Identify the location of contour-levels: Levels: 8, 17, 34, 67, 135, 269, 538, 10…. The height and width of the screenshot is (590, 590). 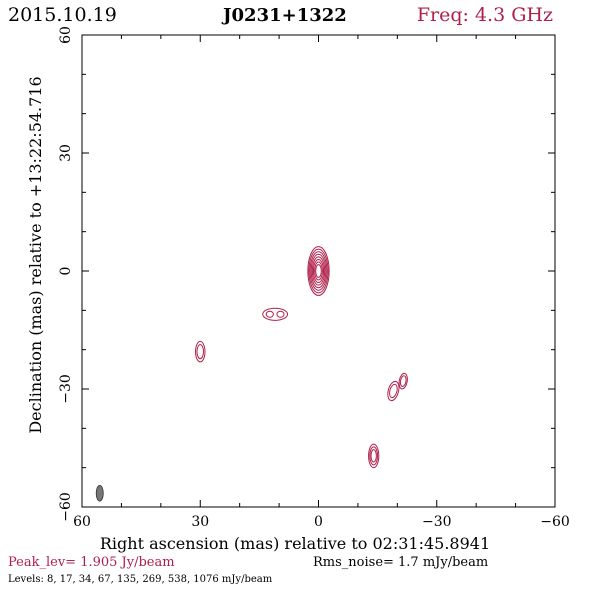
(140, 579).